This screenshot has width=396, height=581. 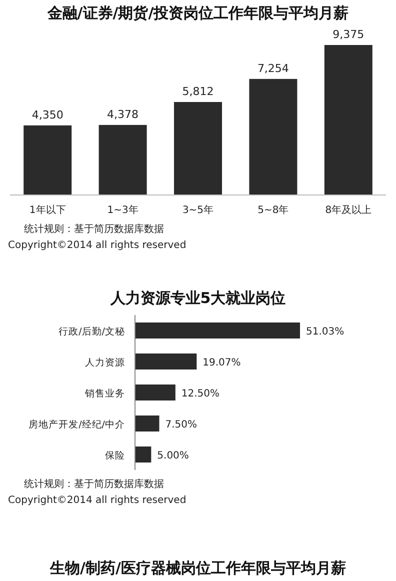 What do you see at coordinates (348, 210) in the screenshot?
I see `x-tick-label: 8年及以上` at bounding box center [348, 210].